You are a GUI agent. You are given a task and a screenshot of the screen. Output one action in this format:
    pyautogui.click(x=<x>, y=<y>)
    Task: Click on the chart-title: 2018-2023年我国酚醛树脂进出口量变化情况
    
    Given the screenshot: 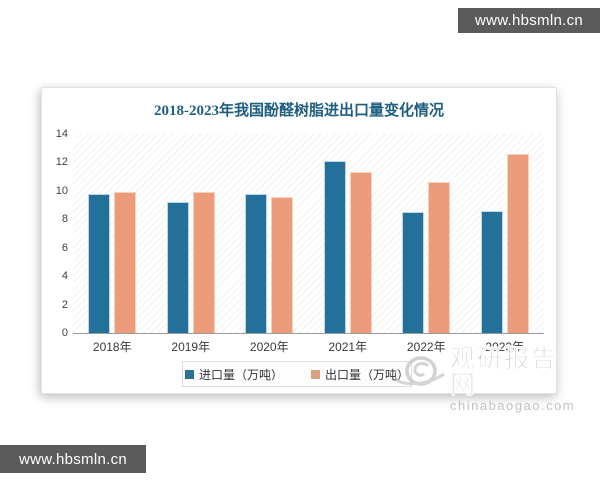 What is the action you would take?
    pyautogui.click(x=299, y=111)
    